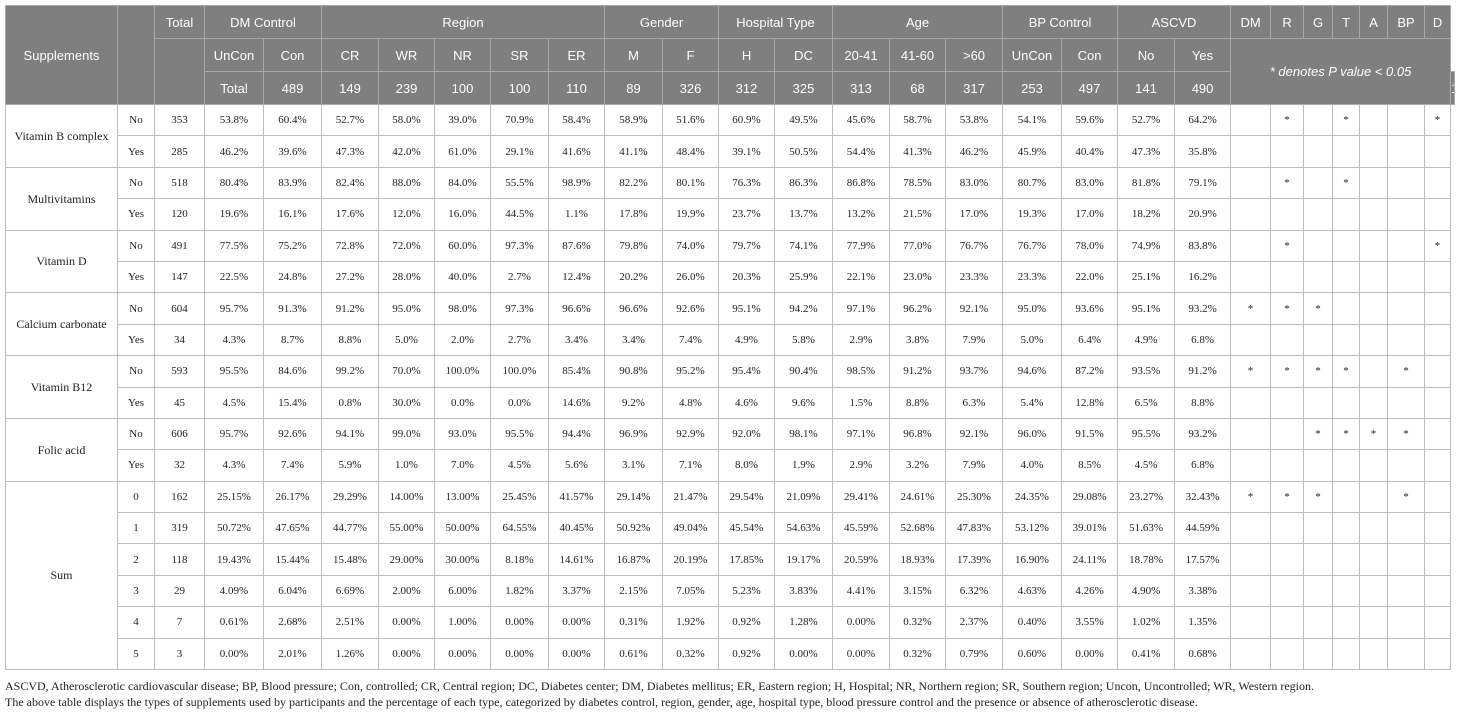 This screenshot has width=1460, height=715. Describe the element at coordinates (406, 340) in the screenshot. I see `table-cell: 5.0%` at that location.